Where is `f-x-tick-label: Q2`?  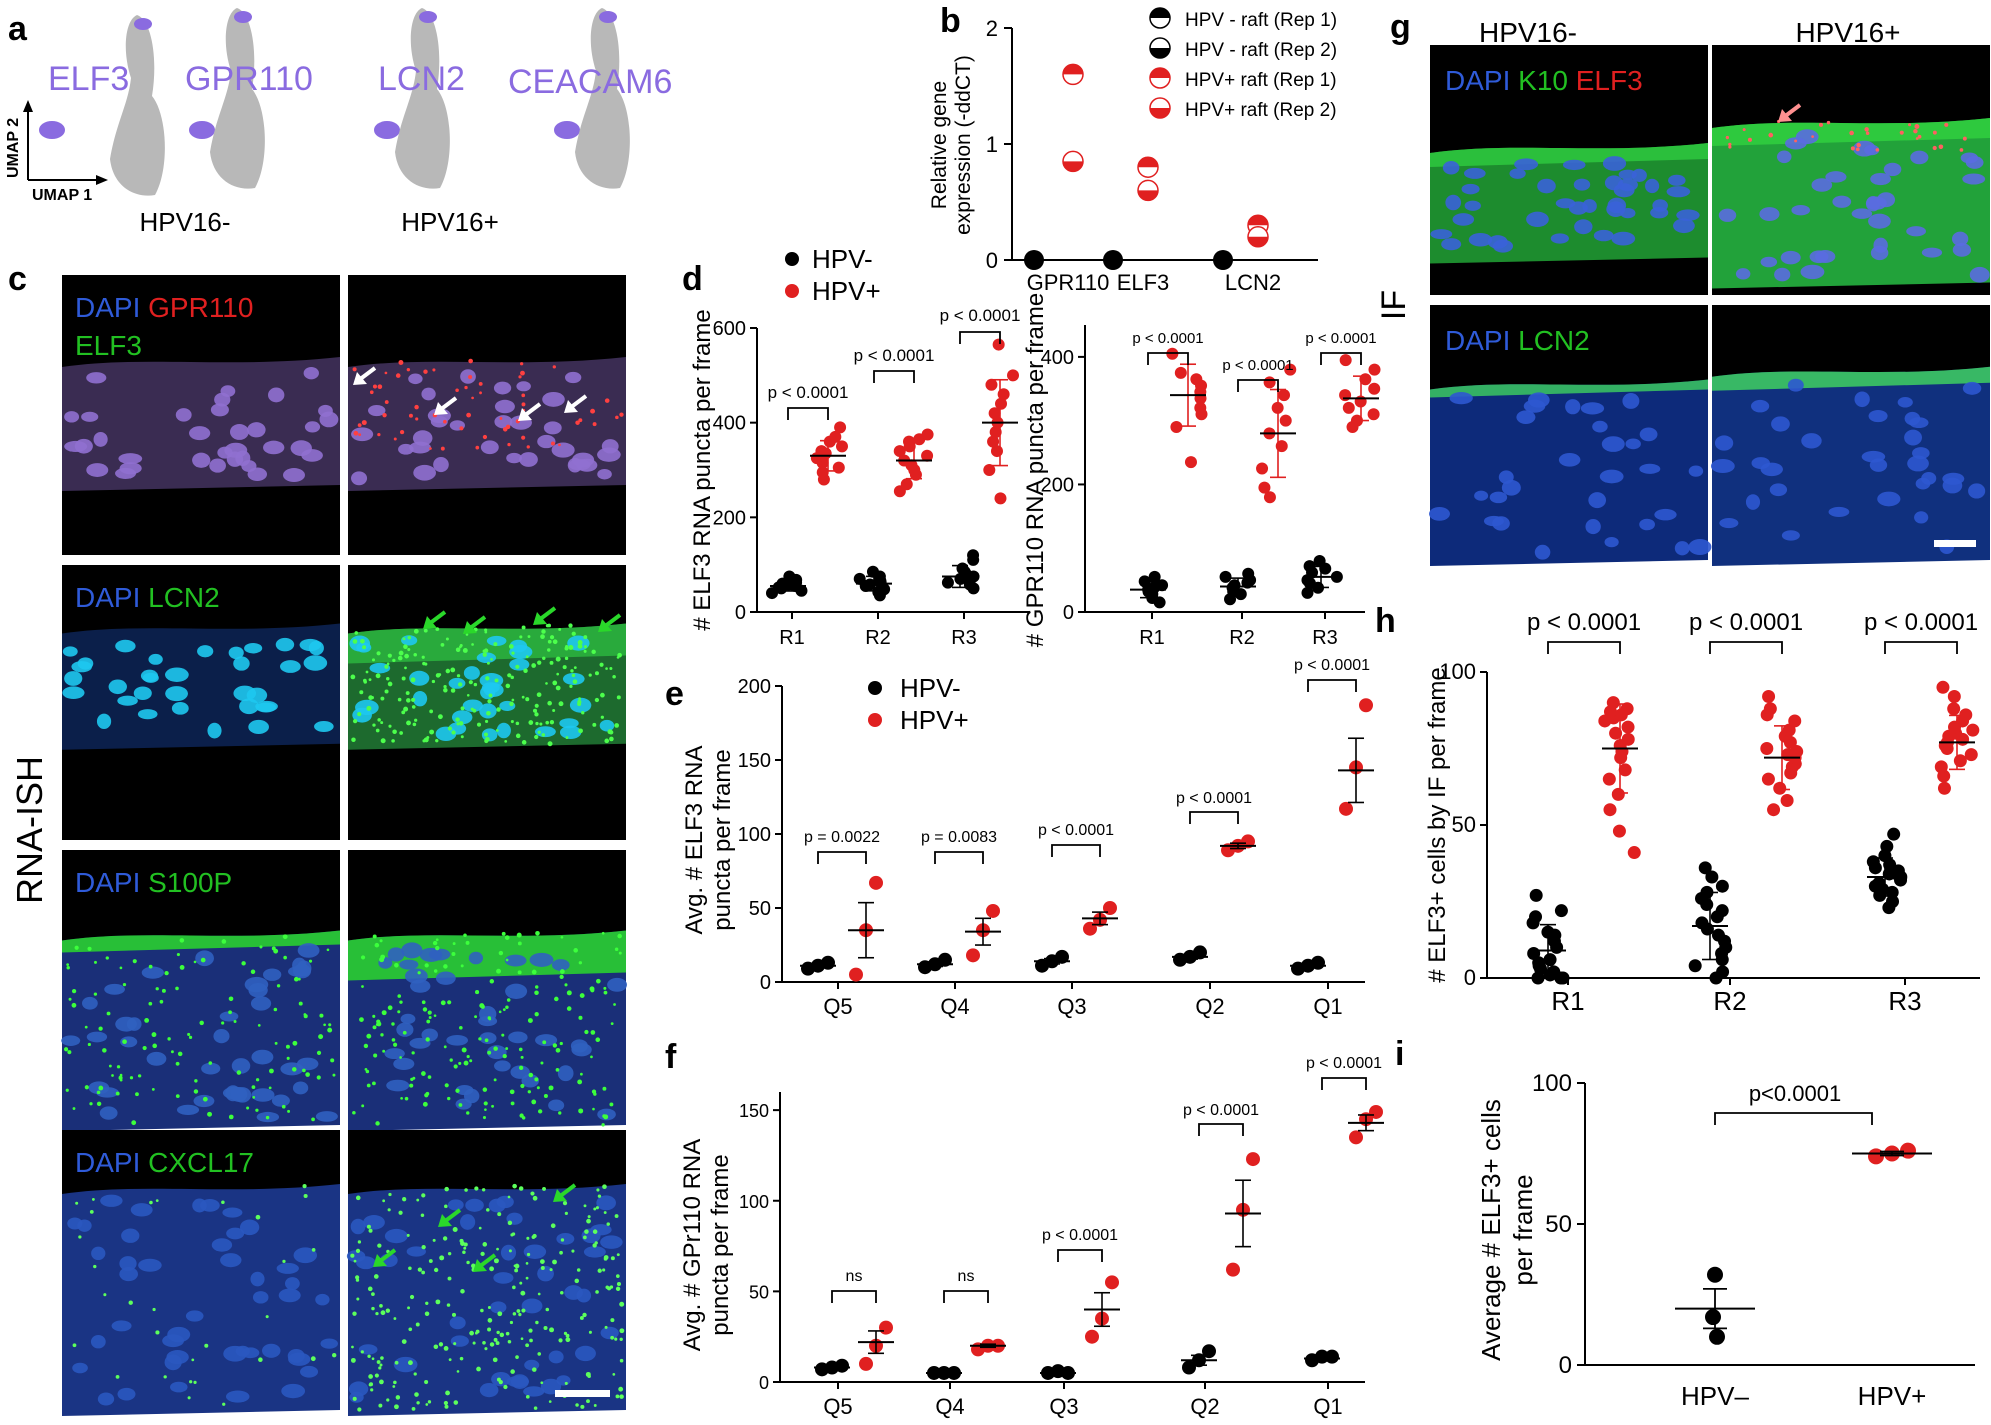 f-x-tick-label: Q2 is located at coordinates (1204, 1406).